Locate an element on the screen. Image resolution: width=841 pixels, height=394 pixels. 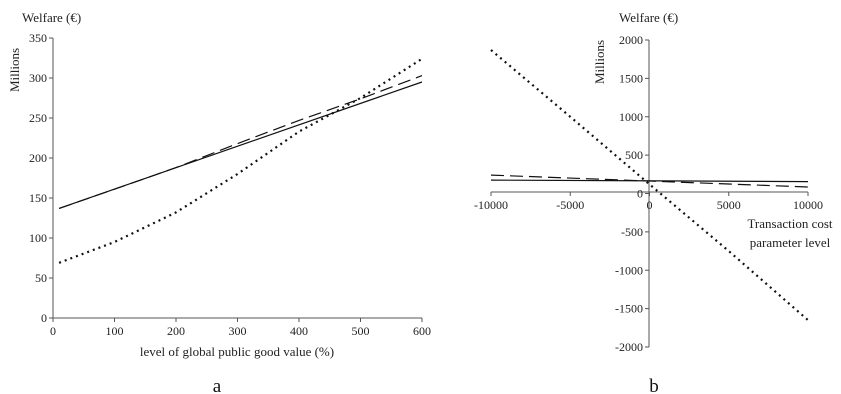
chart-b-x-axis-label-line2: parameter level is located at coordinates (790, 242).